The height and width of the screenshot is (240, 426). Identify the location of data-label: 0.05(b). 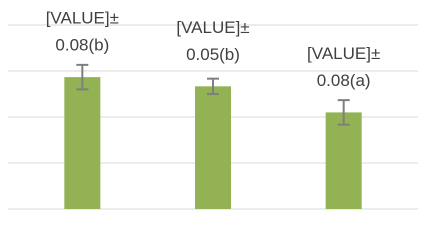
(213, 54).